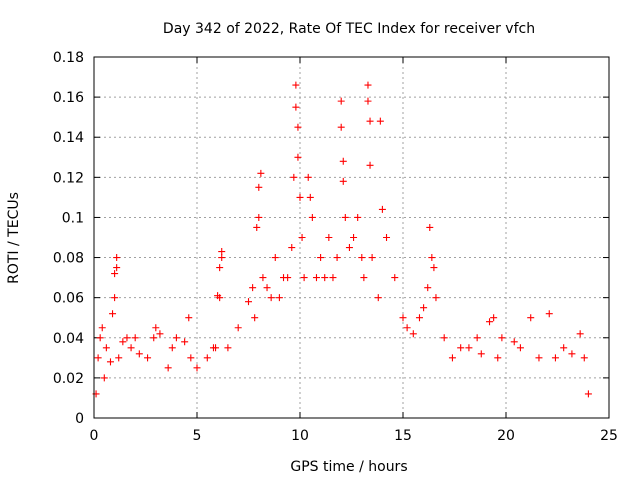 This screenshot has width=640, height=480. What do you see at coordinates (94, 436) in the screenshot?
I see `x-tick-label: 0` at bounding box center [94, 436].